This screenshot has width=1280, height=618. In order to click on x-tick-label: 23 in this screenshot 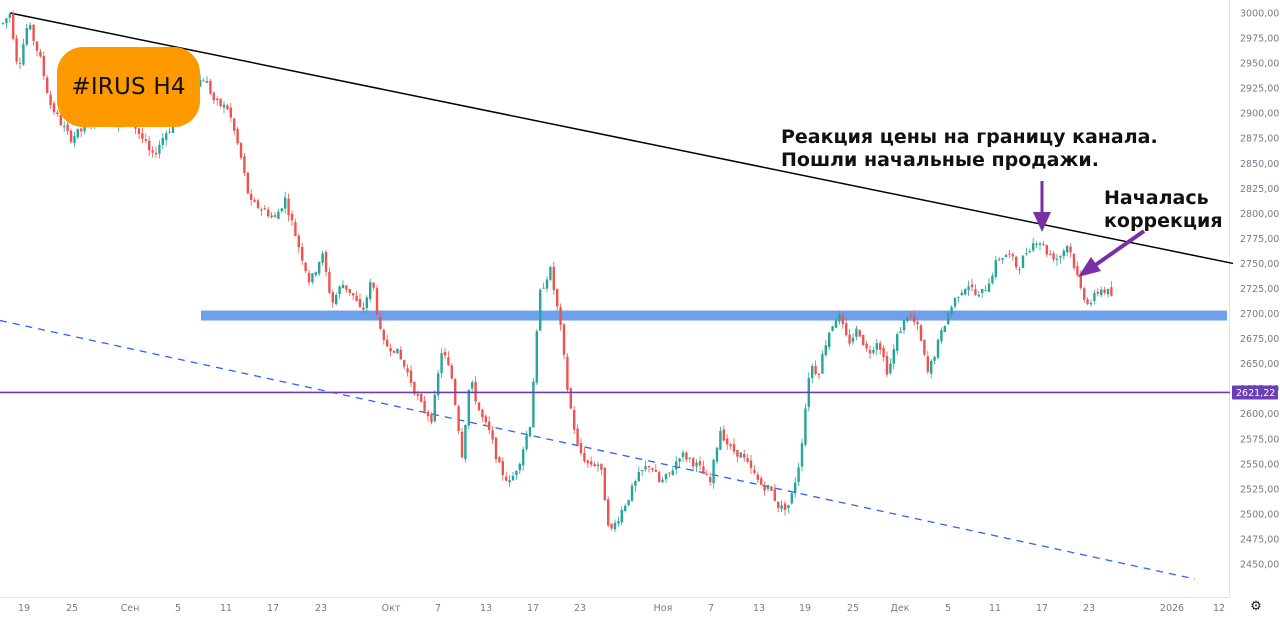, I will do `click(1089, 608)`.